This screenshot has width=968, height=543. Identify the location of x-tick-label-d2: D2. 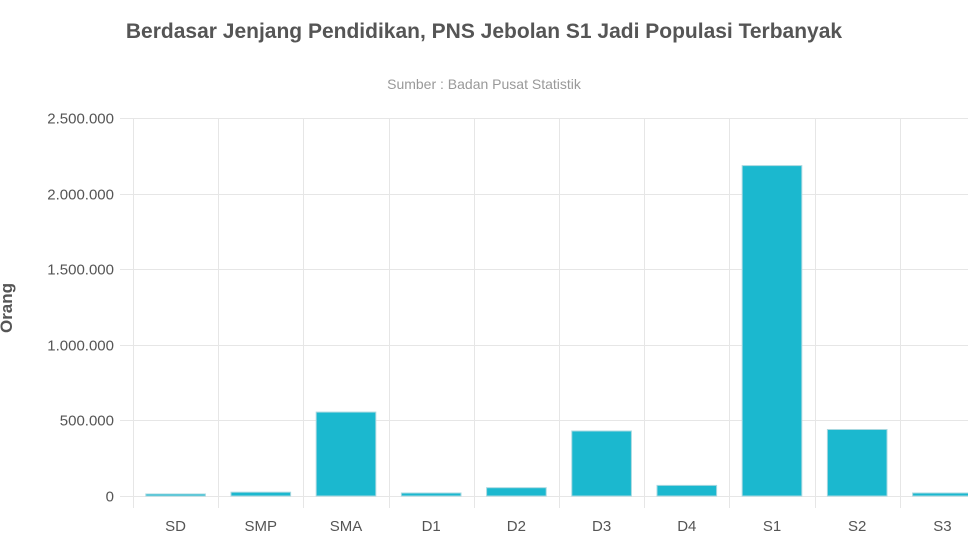
(516, 526).